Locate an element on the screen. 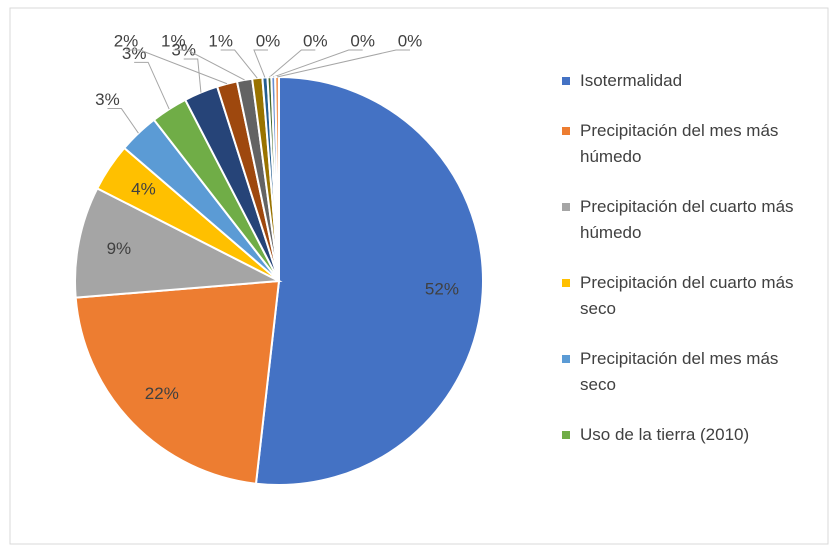  legend-item: Precipitación del mes más seco is located at coordinates (687, 372).